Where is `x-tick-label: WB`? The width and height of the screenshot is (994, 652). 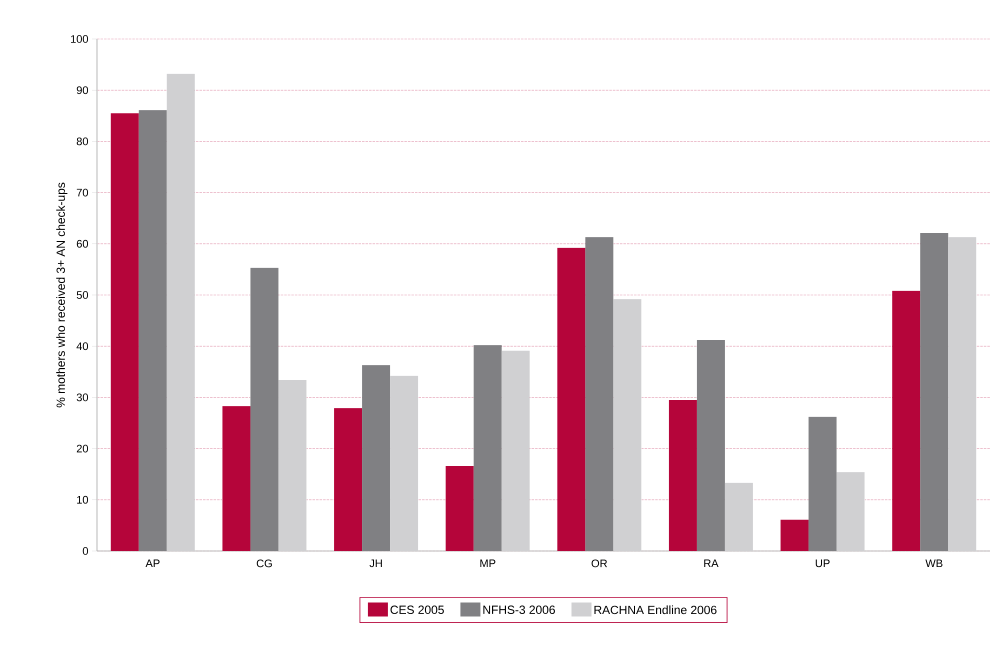
x-tick-label: WB is located at coordinates (933, 564).